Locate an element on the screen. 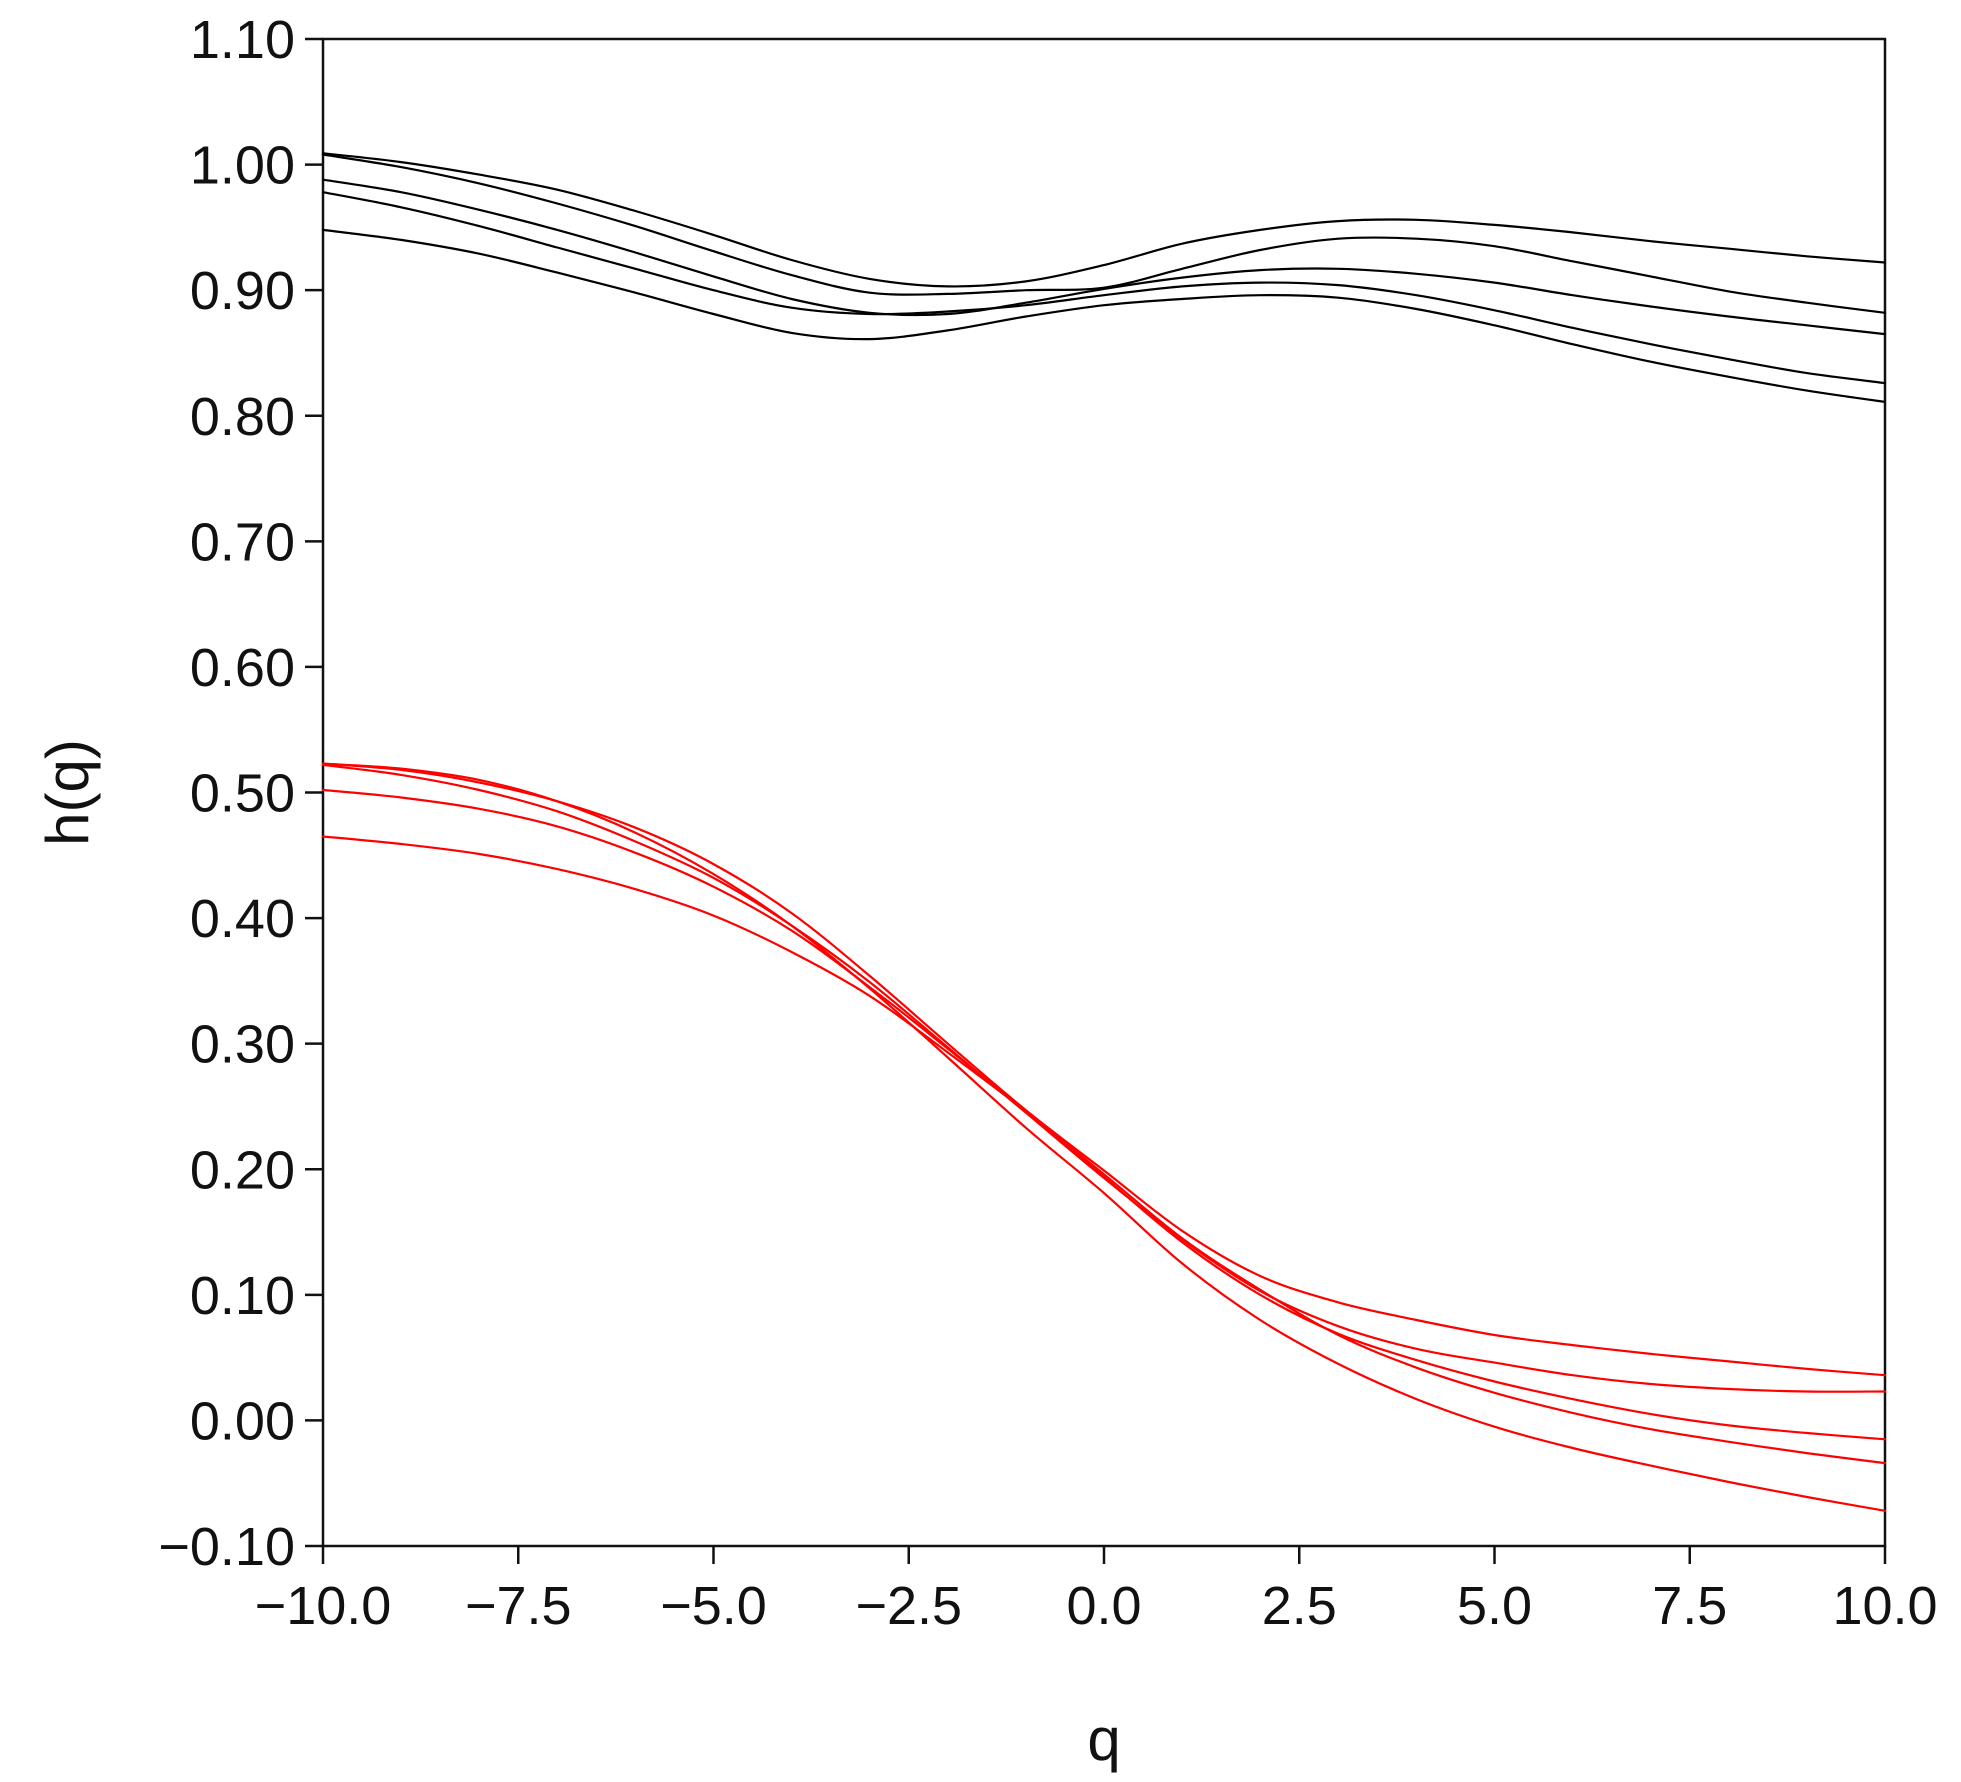 The height and width of the screenshot is (1782, 1961). y-tick-label: 0.70 is located at coordinates (242, 542).